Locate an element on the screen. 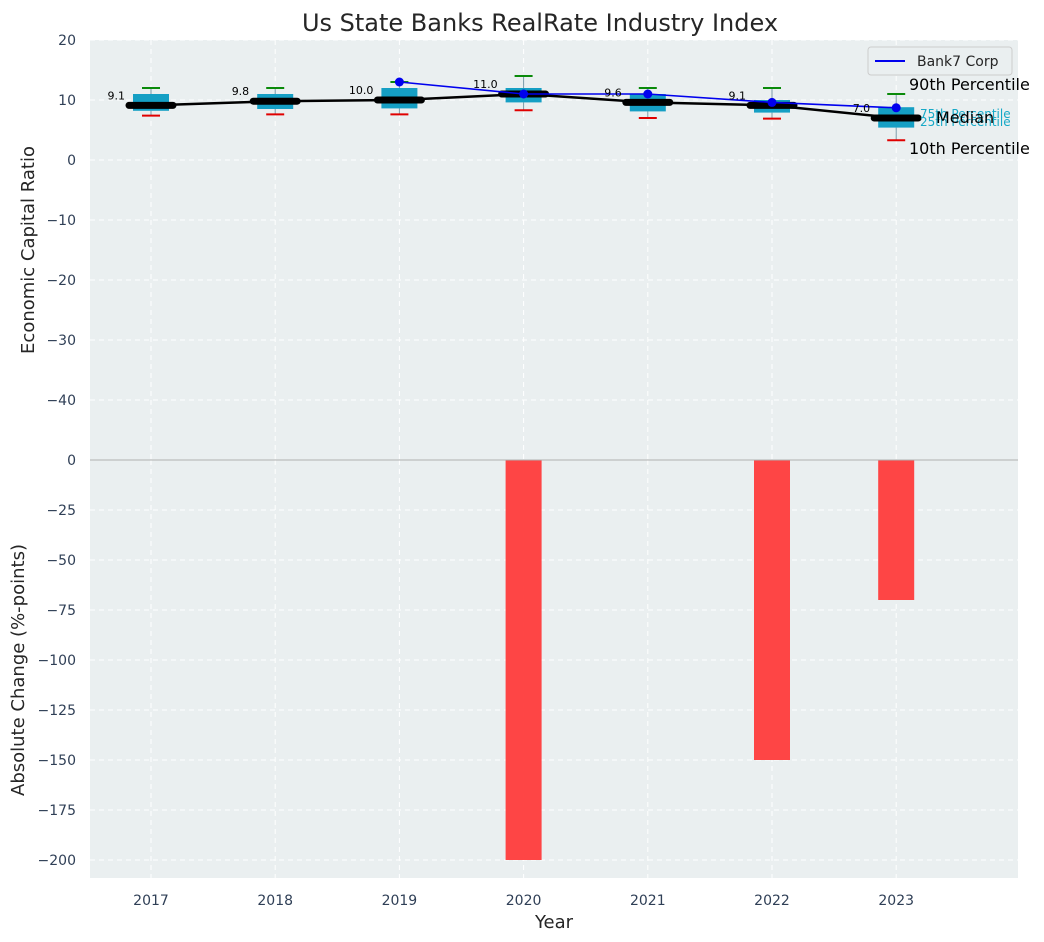 This screenshot has height=942, width=1044. top-y-axis-label: Economic Capital Ratio is located at coordinates (28, 250).